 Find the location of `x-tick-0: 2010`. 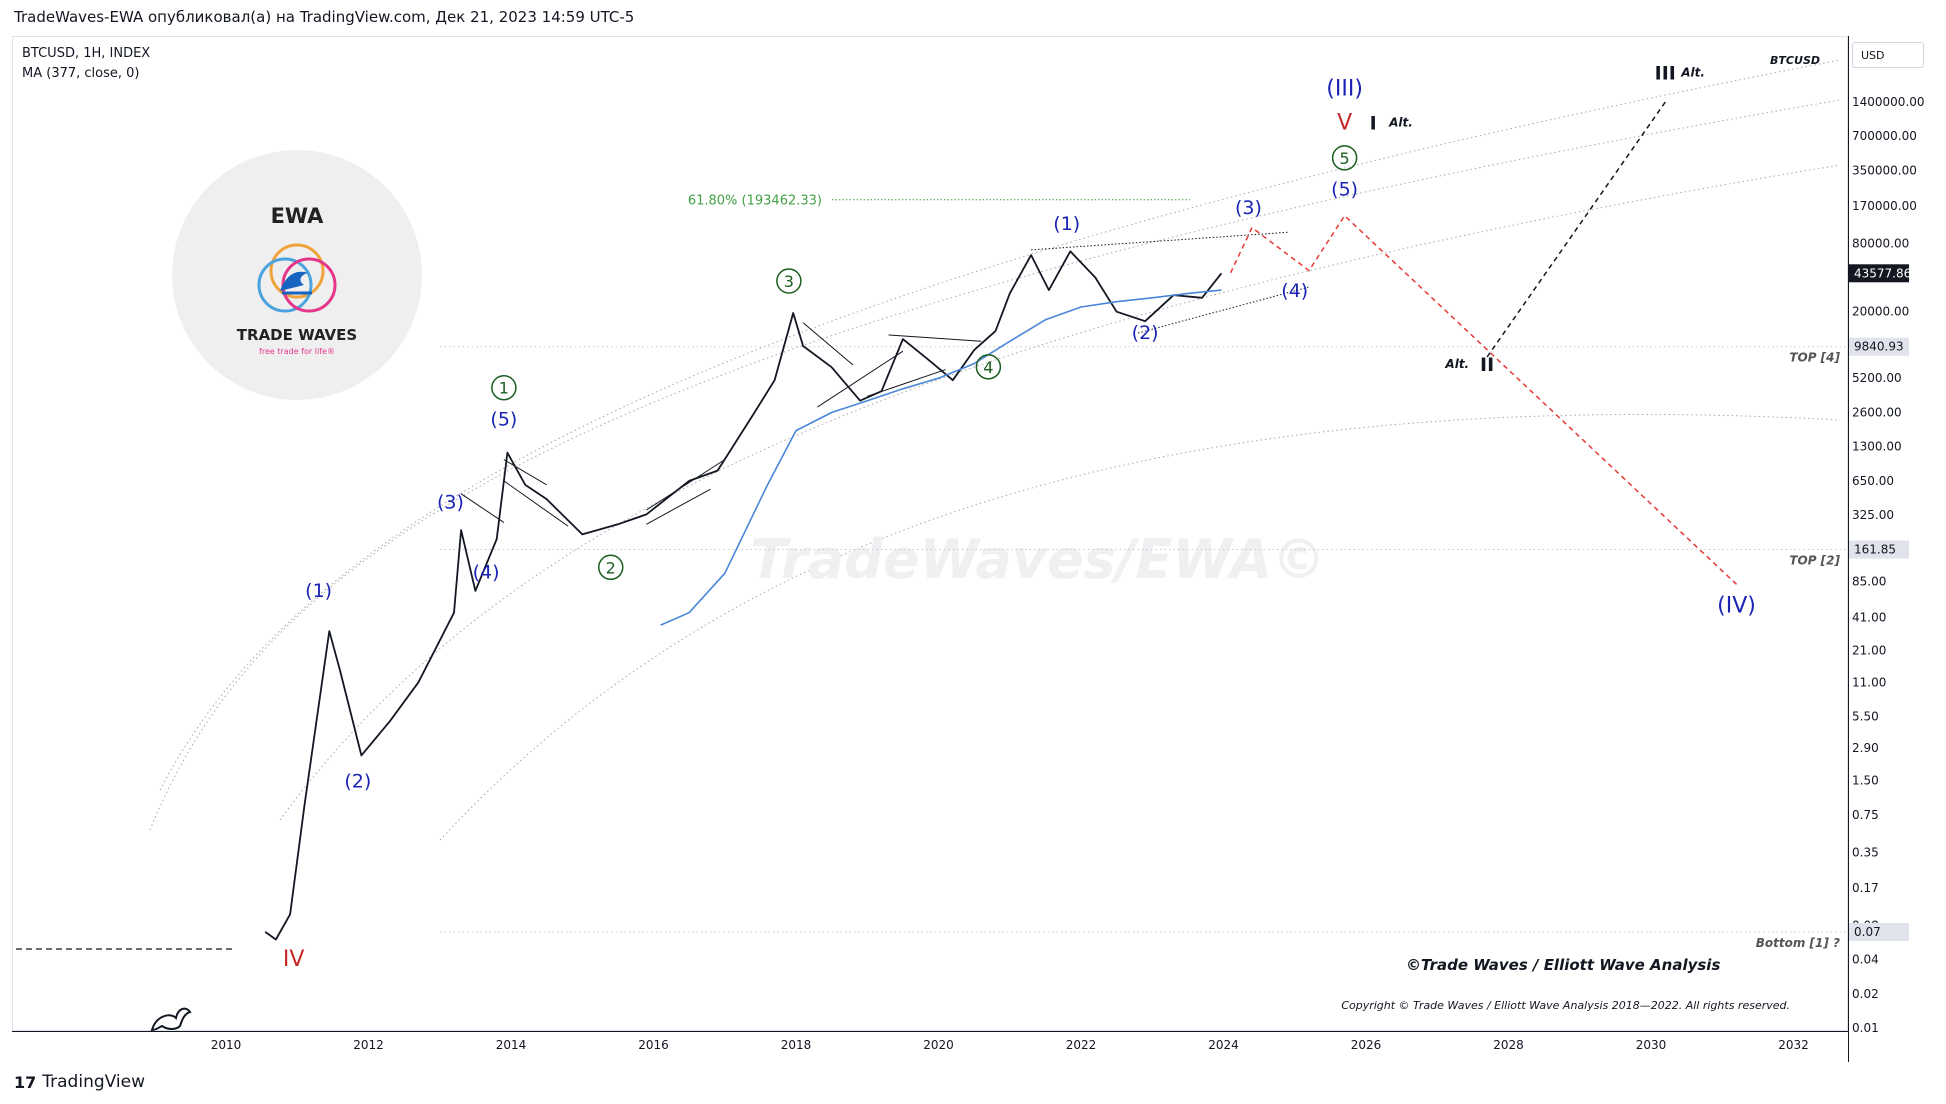

x-tick-0: 2010 is located at coordinates (226, 1045).